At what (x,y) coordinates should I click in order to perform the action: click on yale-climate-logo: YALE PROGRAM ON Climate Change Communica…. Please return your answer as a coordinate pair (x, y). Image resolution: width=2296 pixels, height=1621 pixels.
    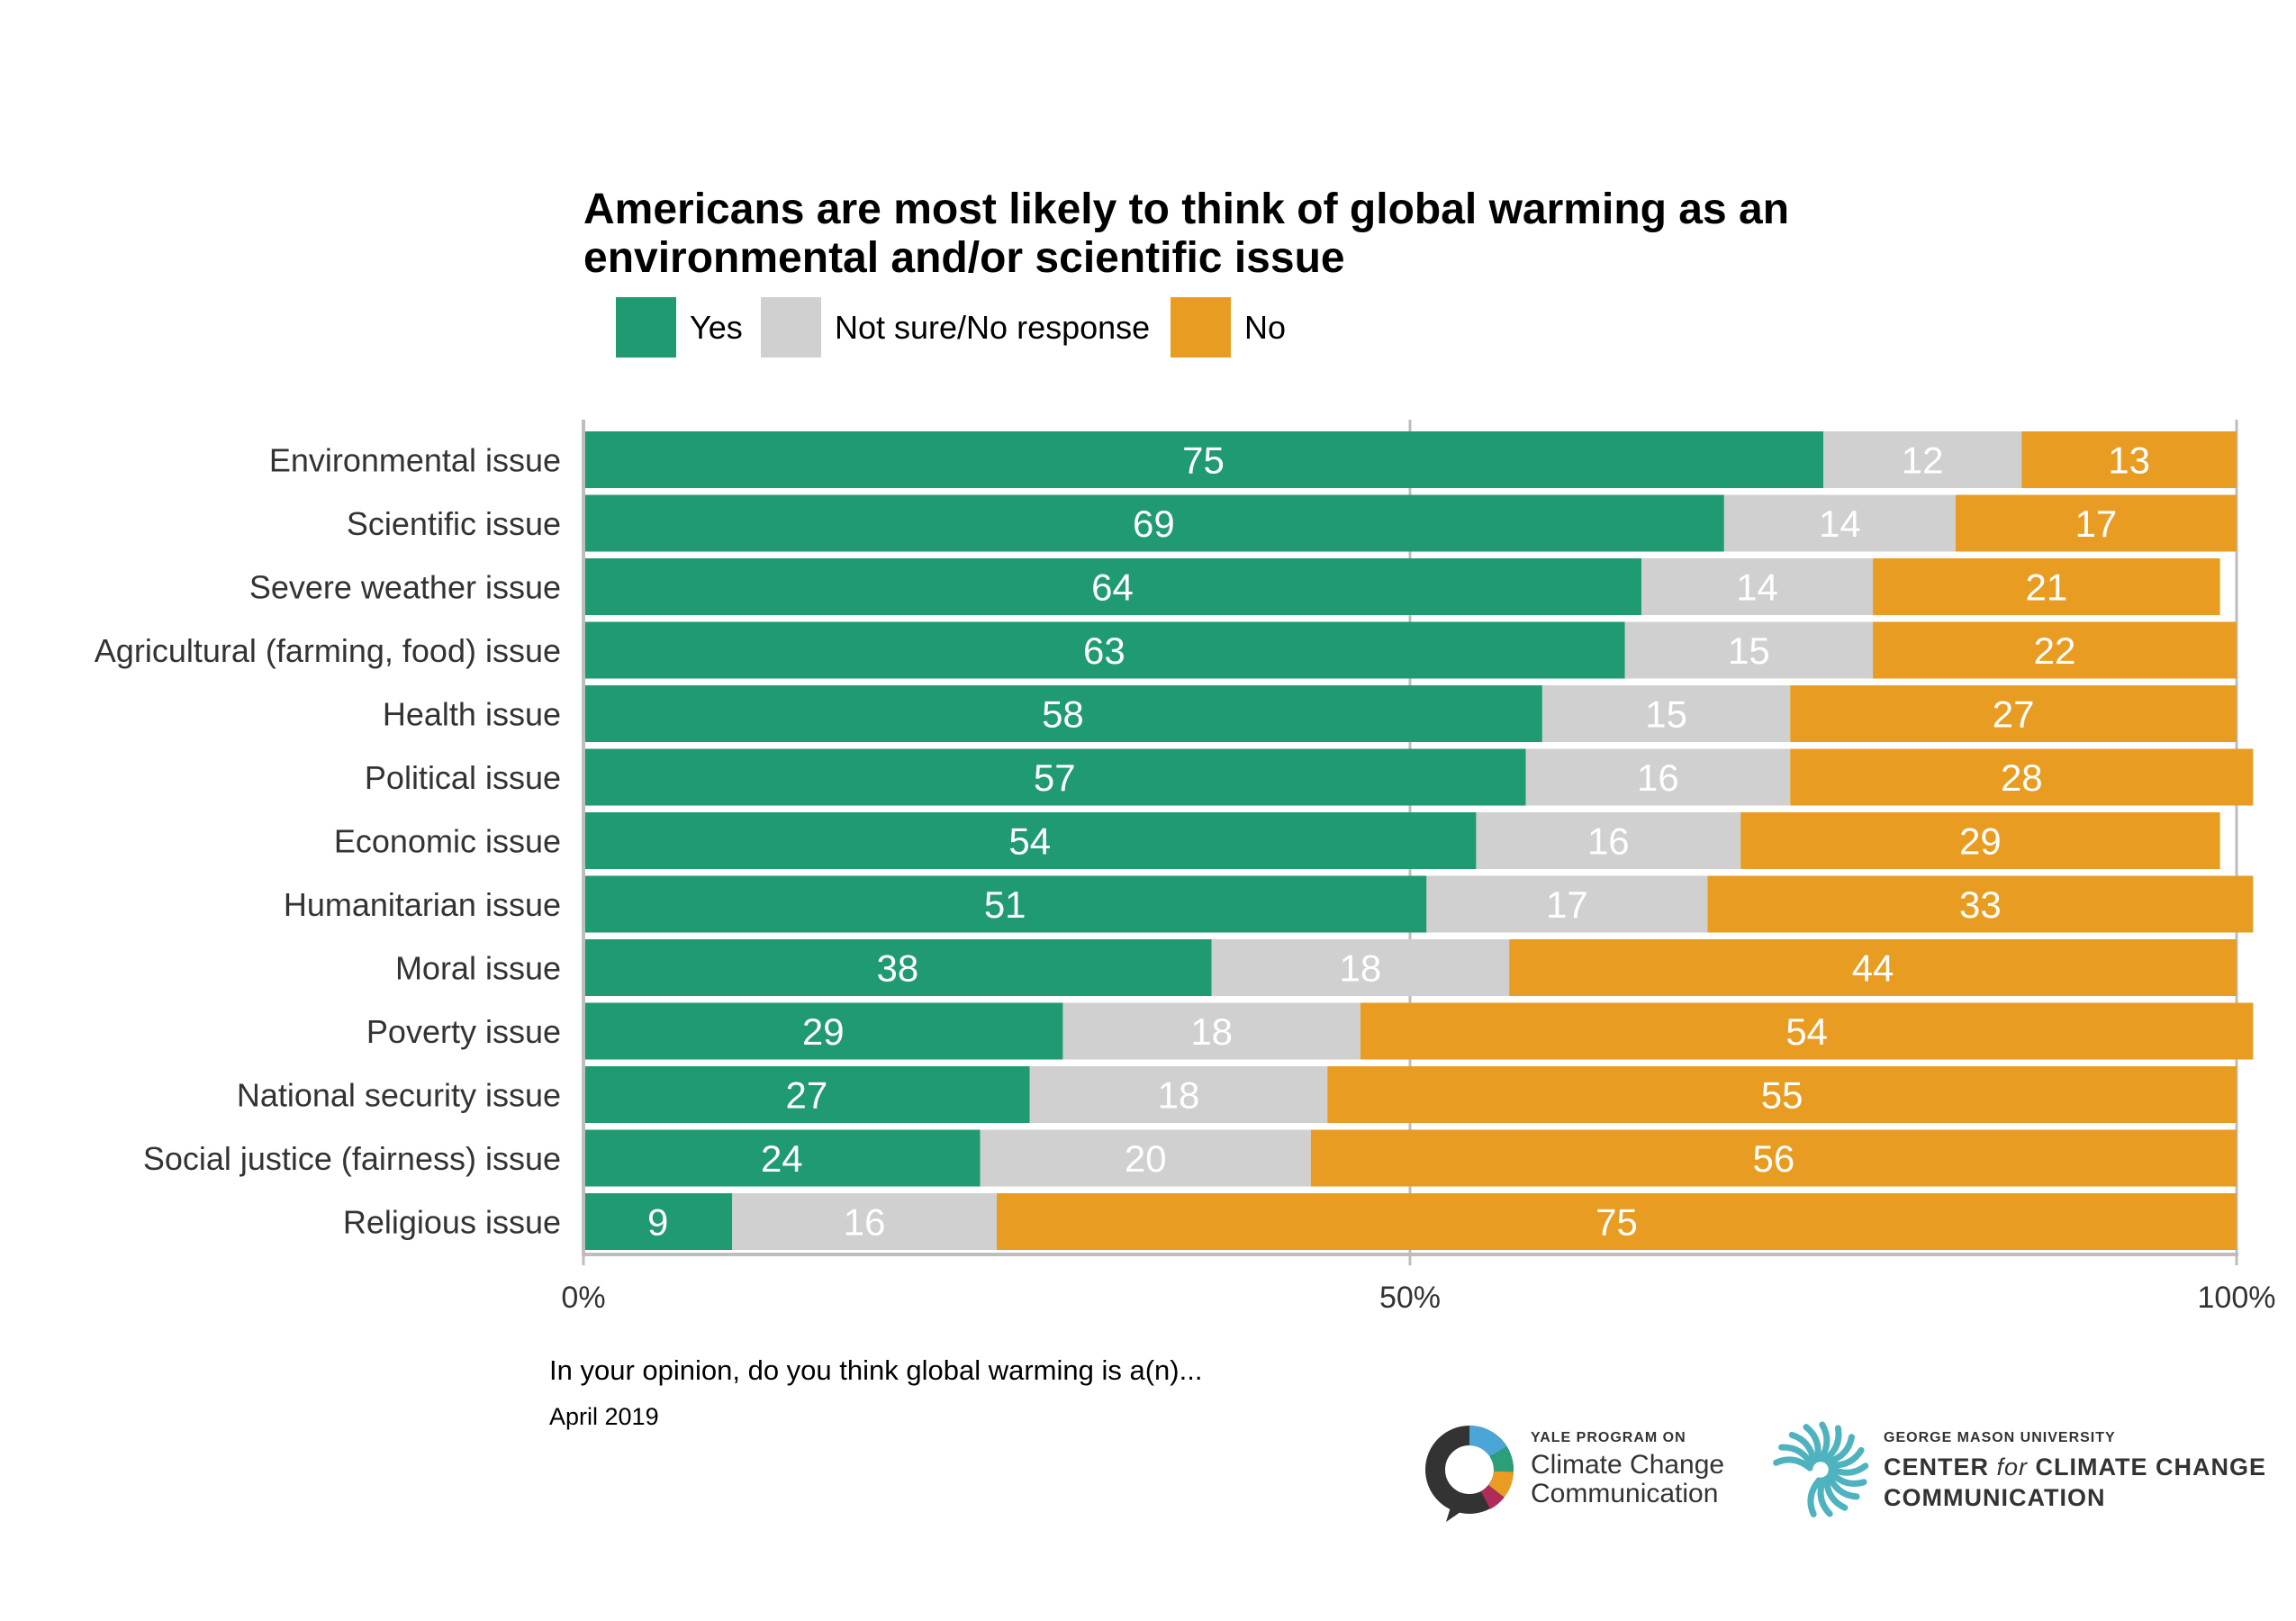
    Looking at the image, I should click on (1574, 1474).